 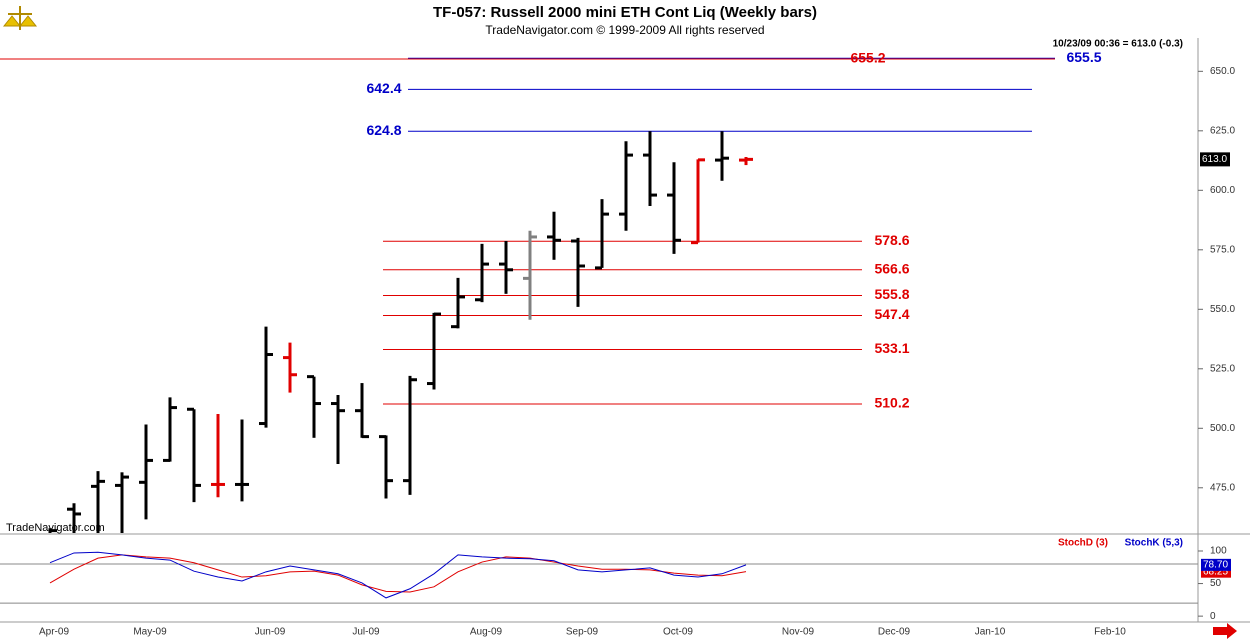 What do you see at coordinates (1154, 543) in the screenshot?
I see `legend-entry: StochK (5,3)` at bounding box center [1154, 543].